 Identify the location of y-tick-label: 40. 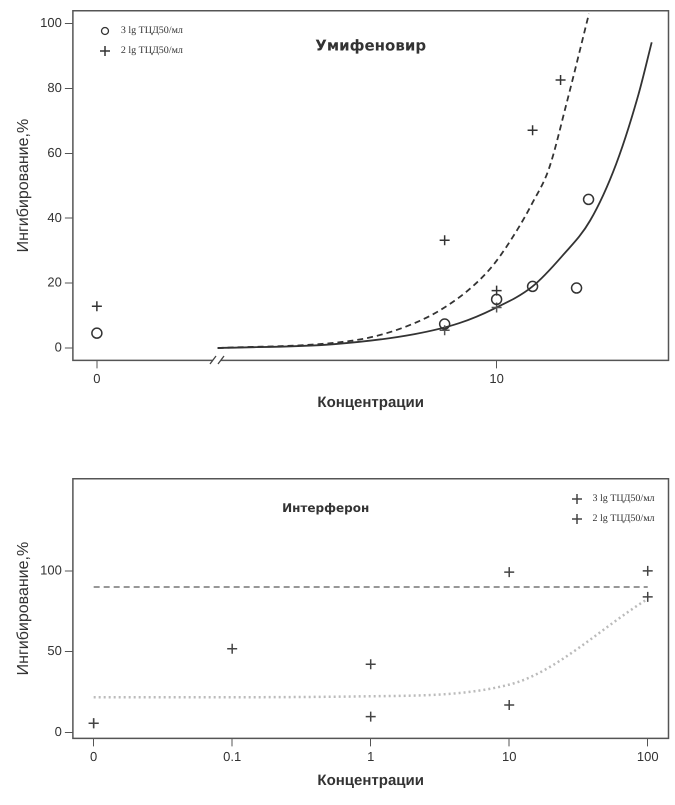
(54, 217).